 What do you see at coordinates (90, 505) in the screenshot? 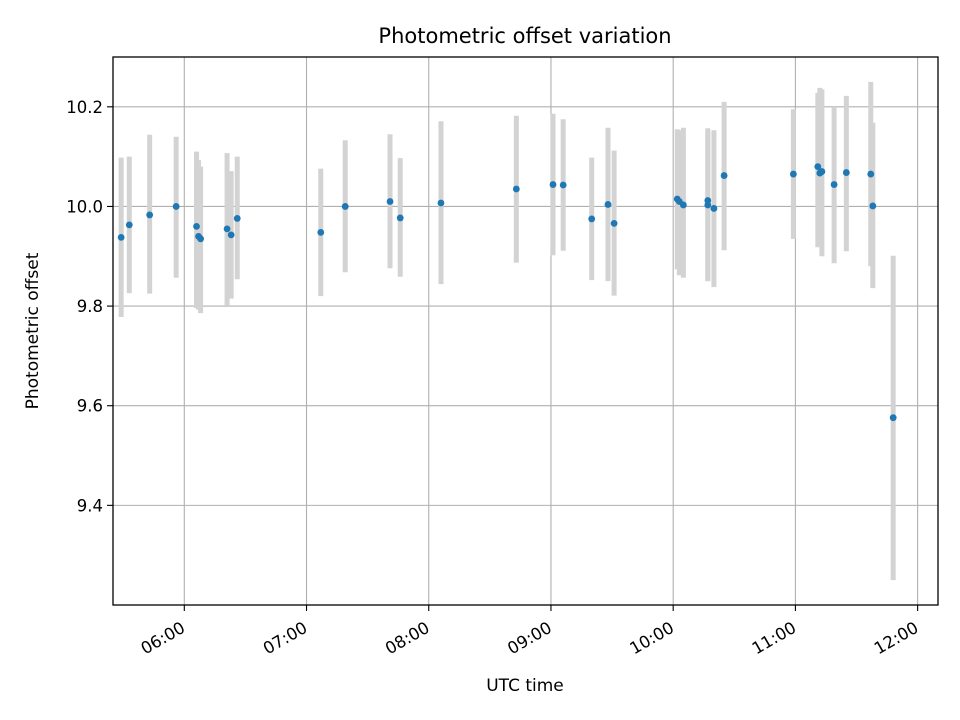
I see `y-tick-label: 9.4` at bounding box center [90, 505].